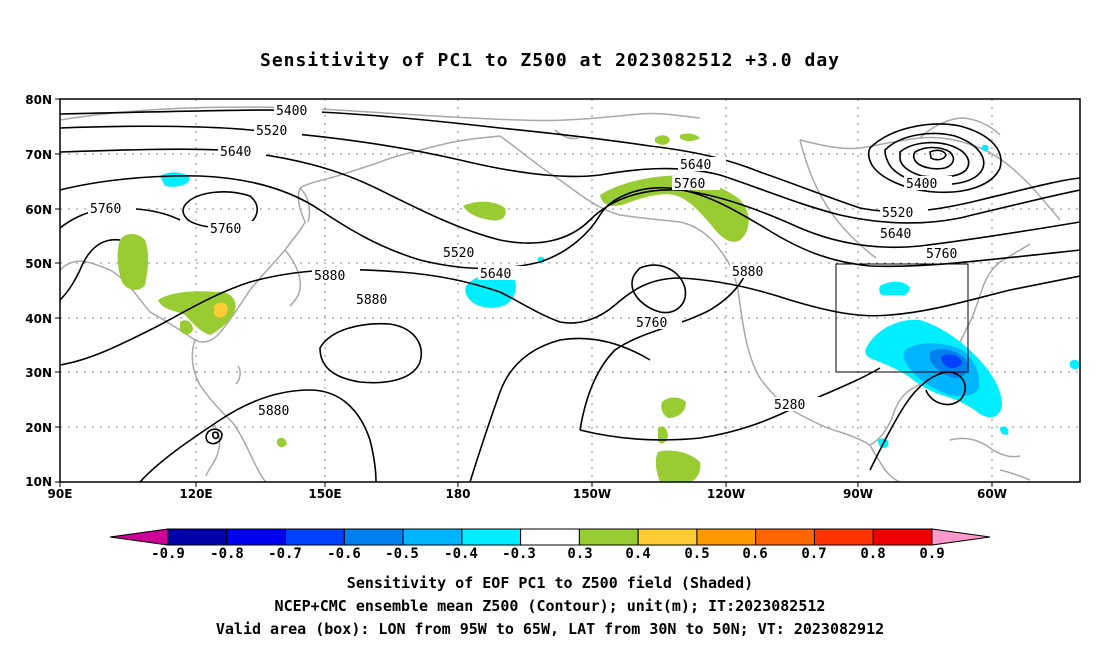 The image size is (1100, 650). Describe the element at coordinates (168, 554) in the screenshot. I see `colorbar-label: -0.9` at that location.